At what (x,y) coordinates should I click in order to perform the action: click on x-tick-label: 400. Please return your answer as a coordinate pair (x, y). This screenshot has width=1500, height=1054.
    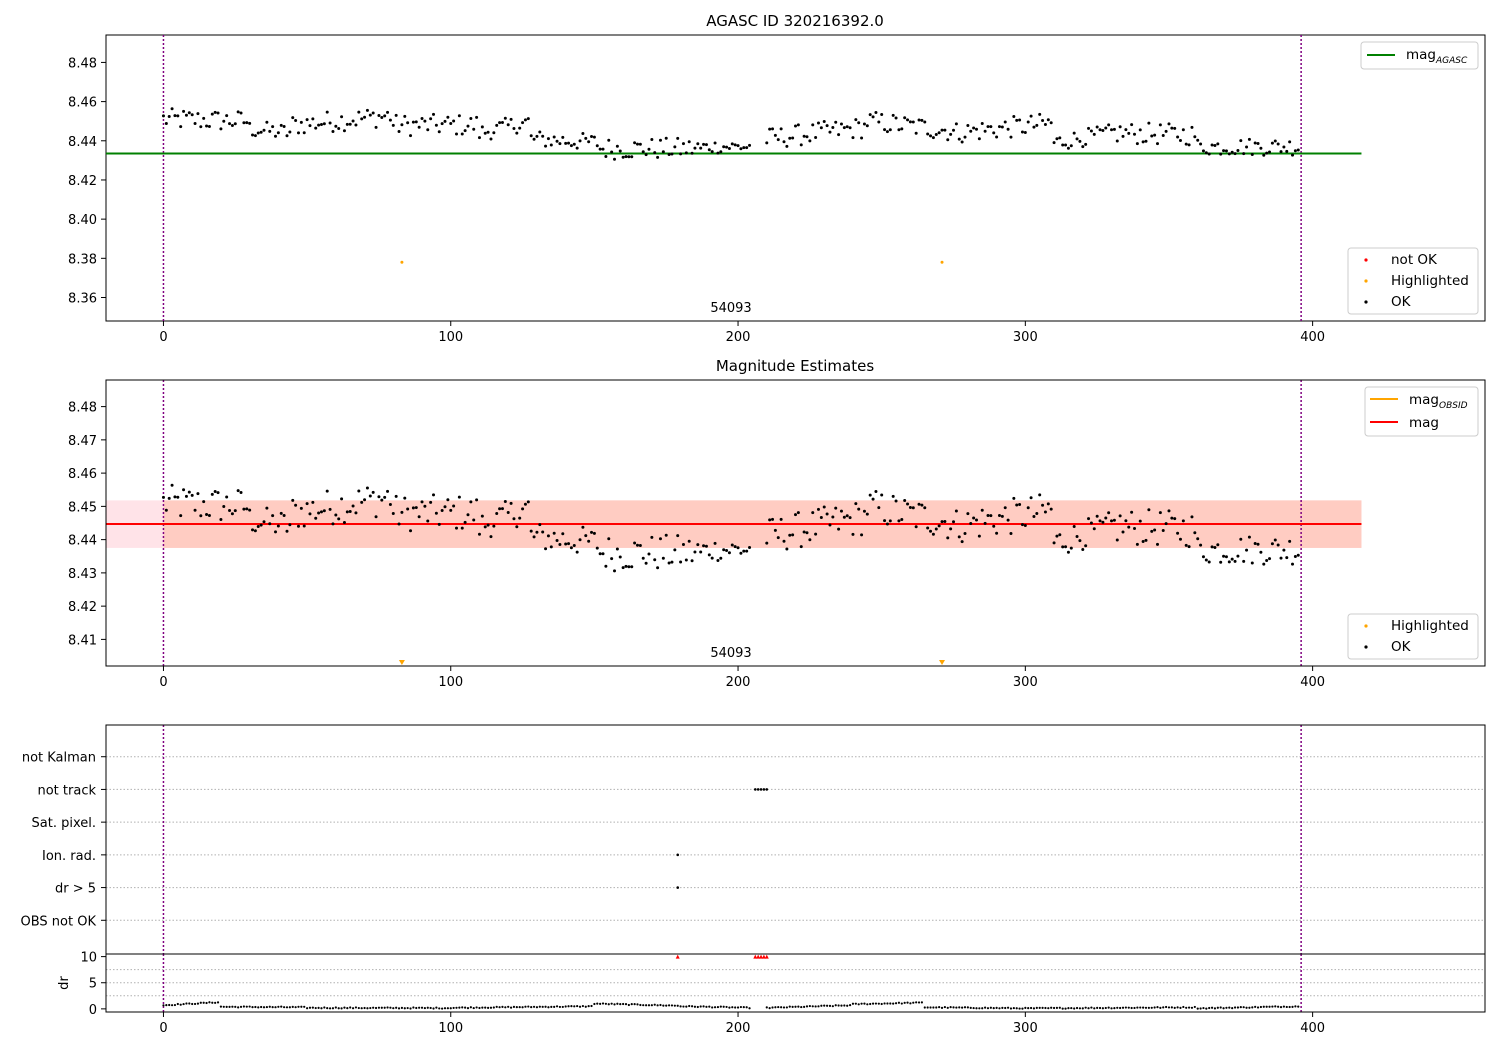
    Looking at the image, I should click on (1312, 1028).